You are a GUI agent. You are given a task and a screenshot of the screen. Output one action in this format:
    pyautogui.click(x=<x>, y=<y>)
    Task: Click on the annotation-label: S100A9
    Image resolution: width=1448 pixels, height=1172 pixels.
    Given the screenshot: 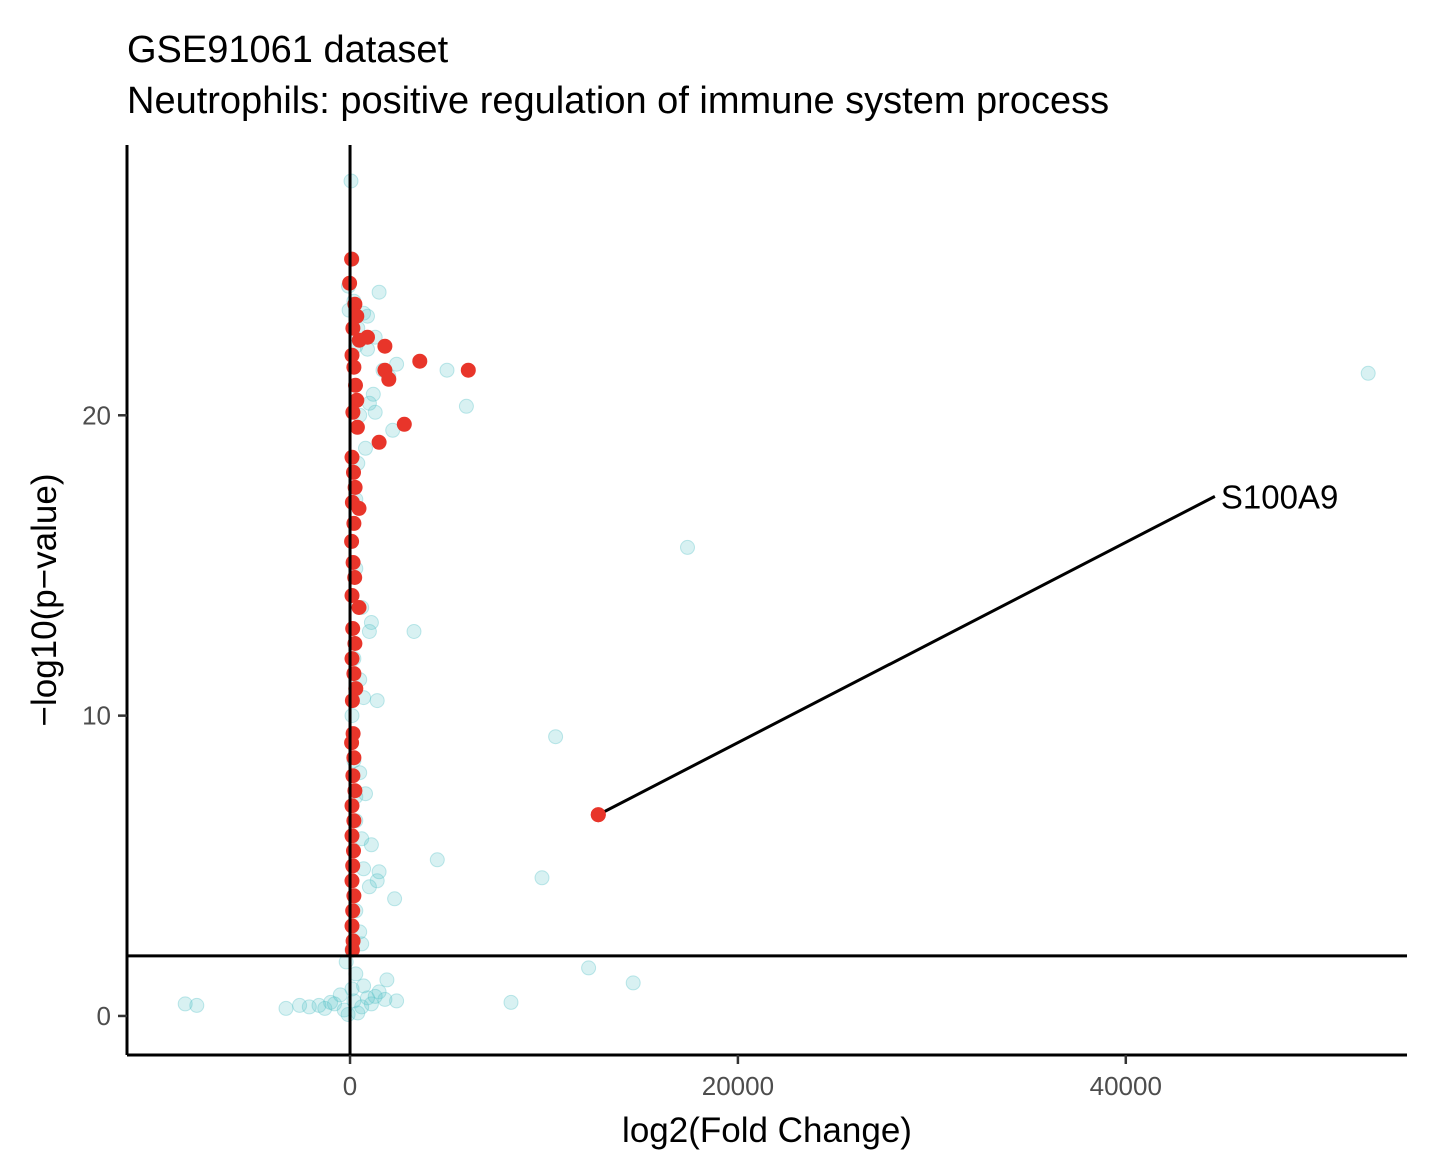 What is the action you would take?
    pyautogui.click(x=1279, y=496)
    